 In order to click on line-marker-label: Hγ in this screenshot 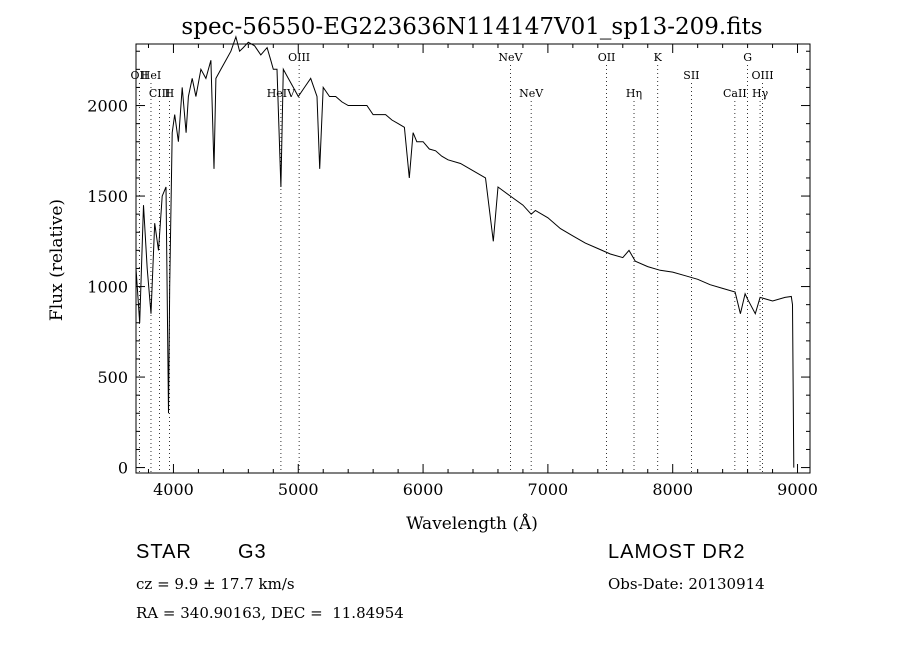, I will do `click(760, 93)`.